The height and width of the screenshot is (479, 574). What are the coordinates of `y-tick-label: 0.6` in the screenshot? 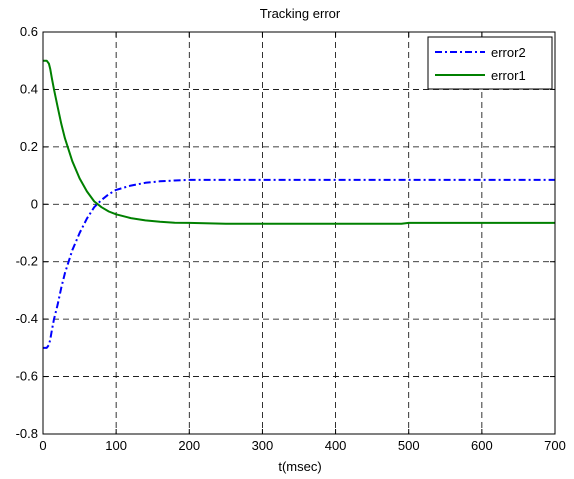 It's located at (29, 31).